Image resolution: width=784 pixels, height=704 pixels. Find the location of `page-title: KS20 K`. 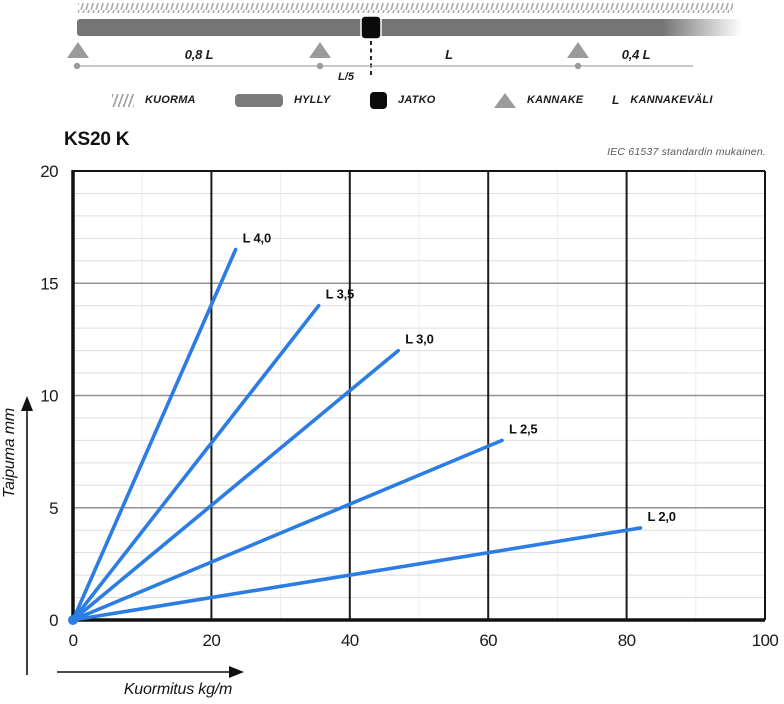

page-title: KS20 K is located at coordinates (97, 139).